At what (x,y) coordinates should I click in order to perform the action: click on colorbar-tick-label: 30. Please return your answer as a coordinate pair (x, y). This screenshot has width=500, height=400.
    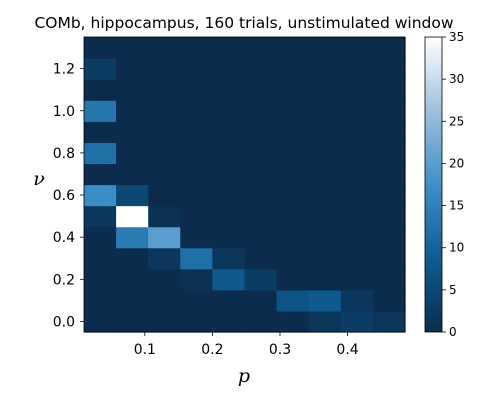
    Looking at the image, I should click on (456, 79).